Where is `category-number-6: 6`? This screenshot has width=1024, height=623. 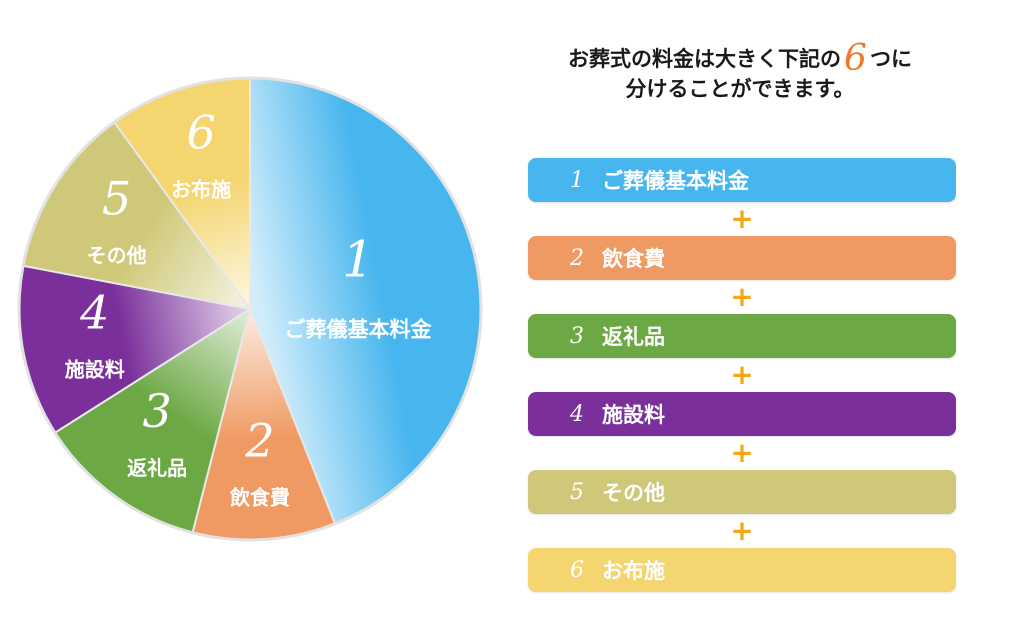
category-number-6: 6 is located at coordinates (577, 570).